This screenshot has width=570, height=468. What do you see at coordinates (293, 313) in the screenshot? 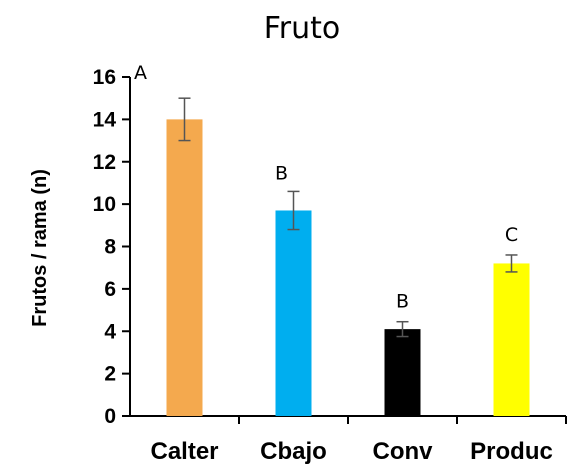
I see `bar-cbajo` at bounding box center [293, 313].